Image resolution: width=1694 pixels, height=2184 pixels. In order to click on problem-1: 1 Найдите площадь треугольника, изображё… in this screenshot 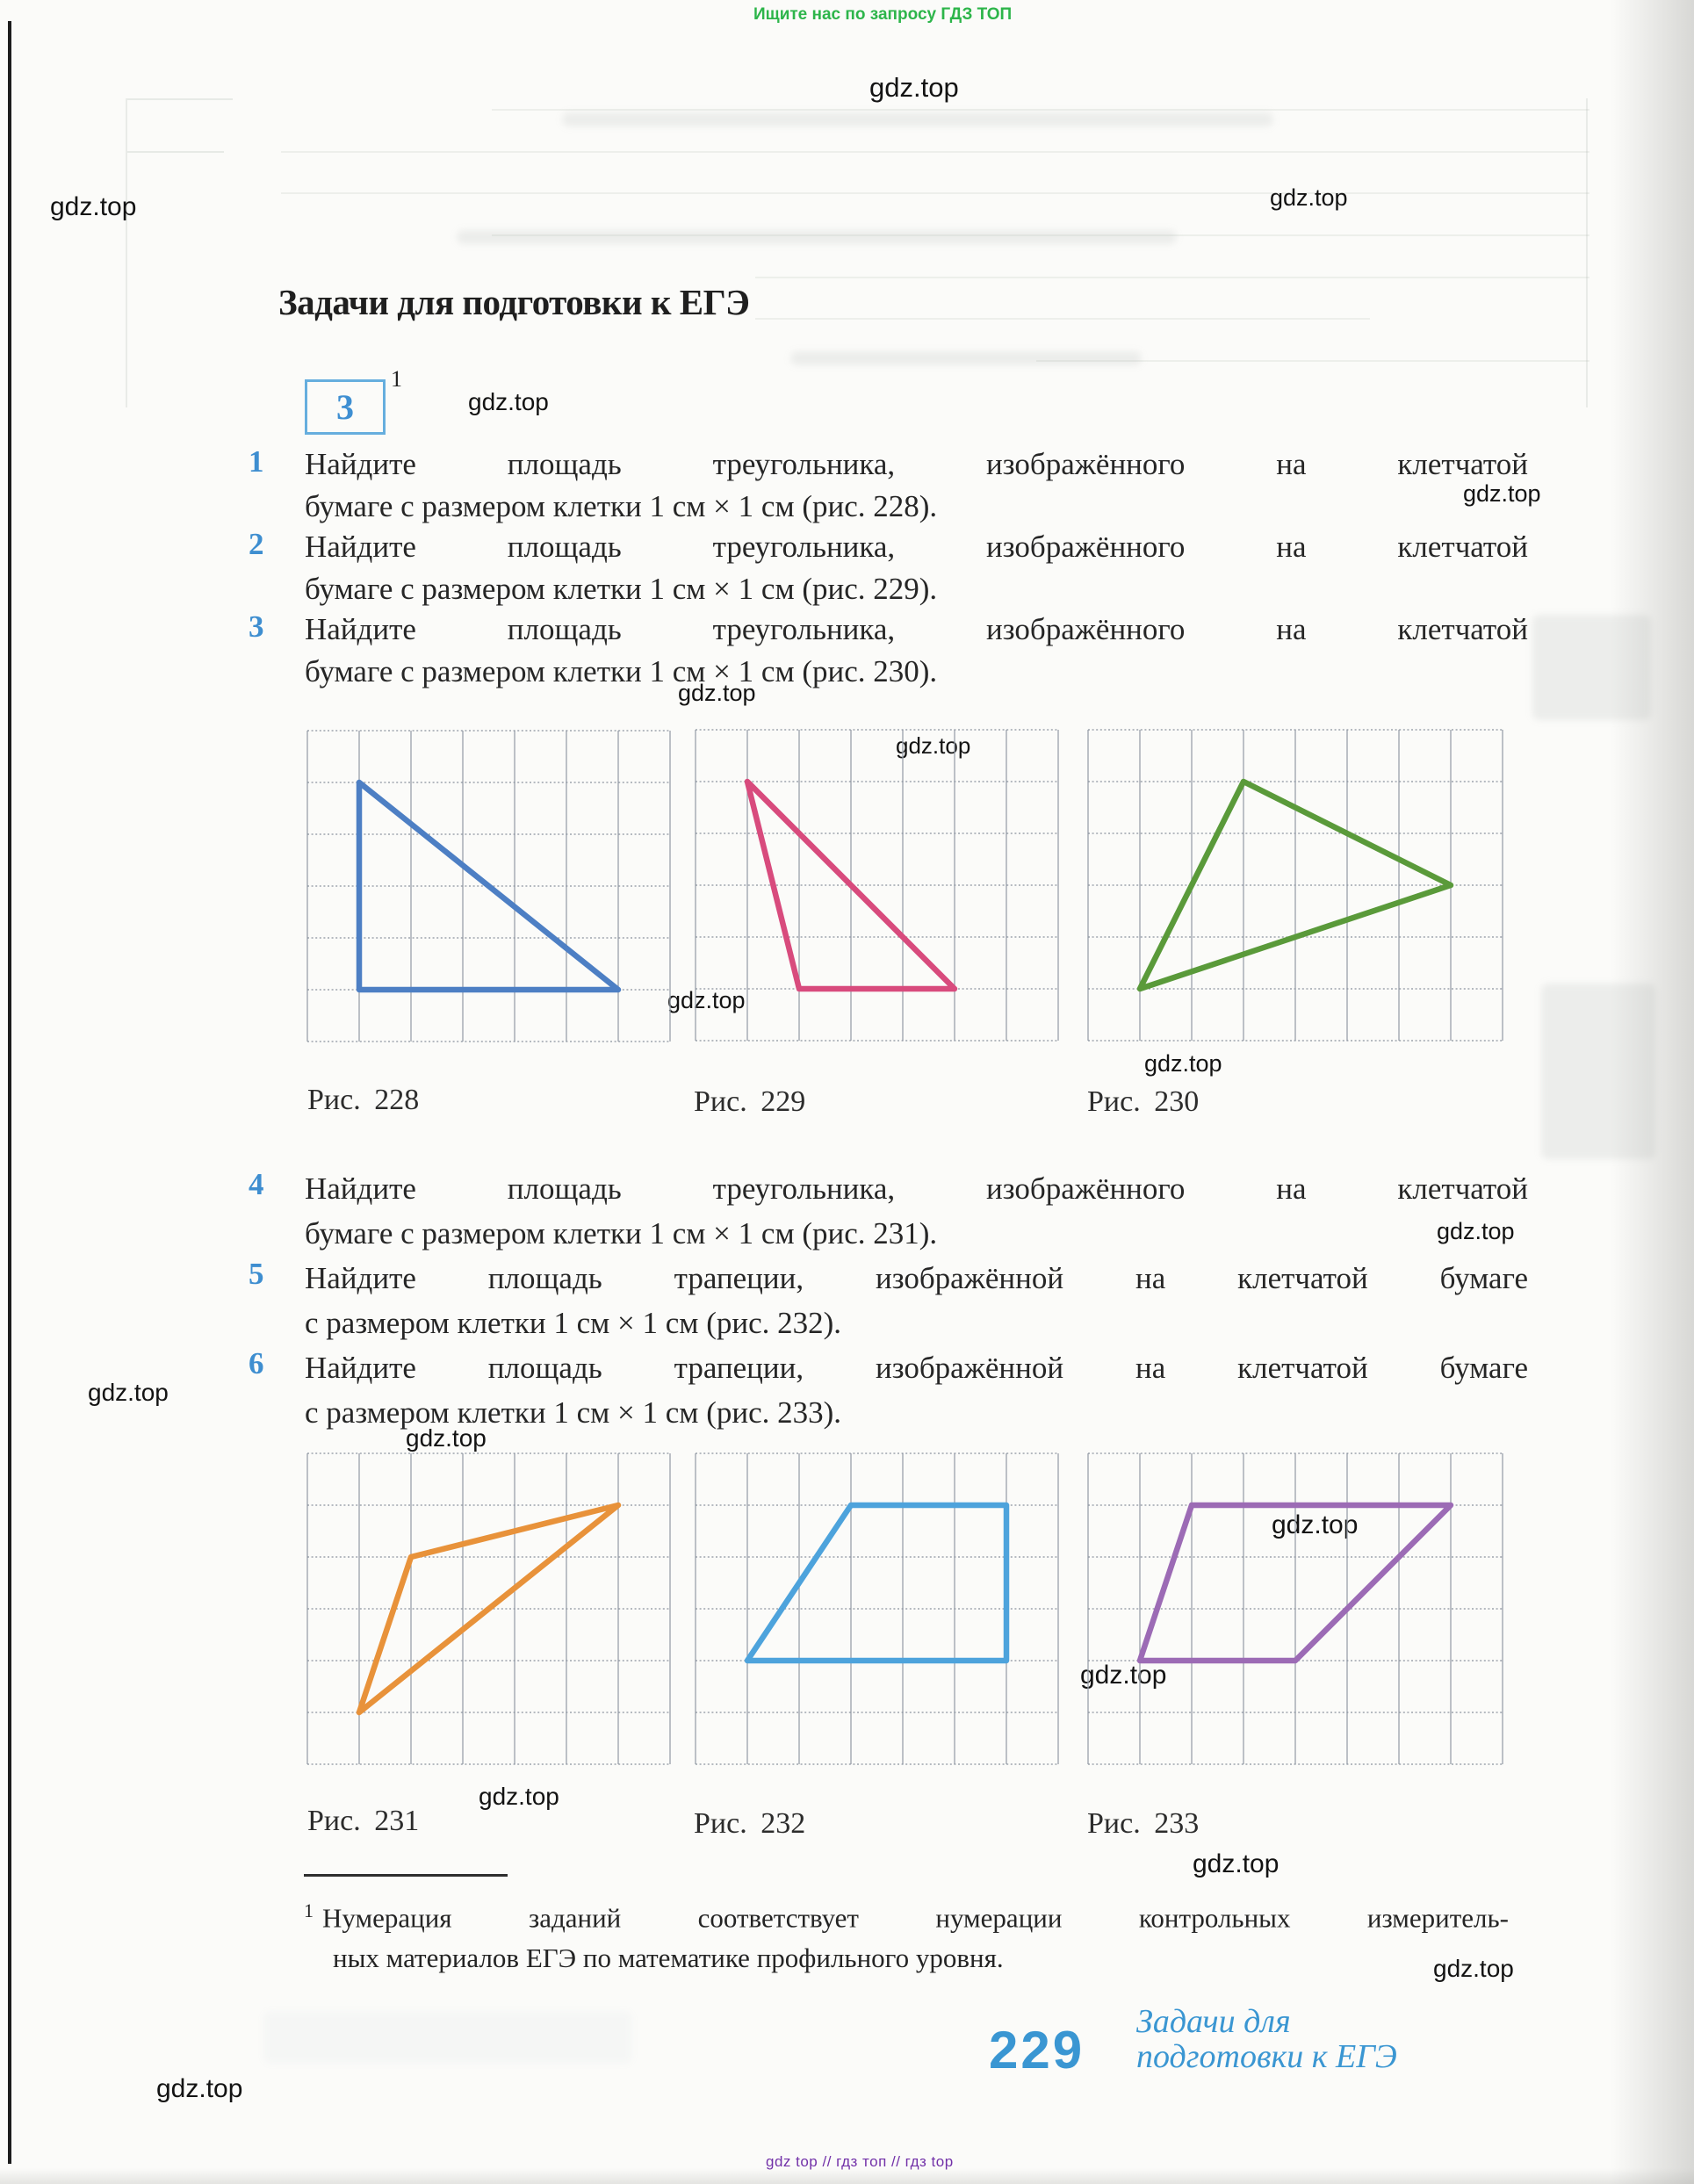, I will do `click(888, 485)`.